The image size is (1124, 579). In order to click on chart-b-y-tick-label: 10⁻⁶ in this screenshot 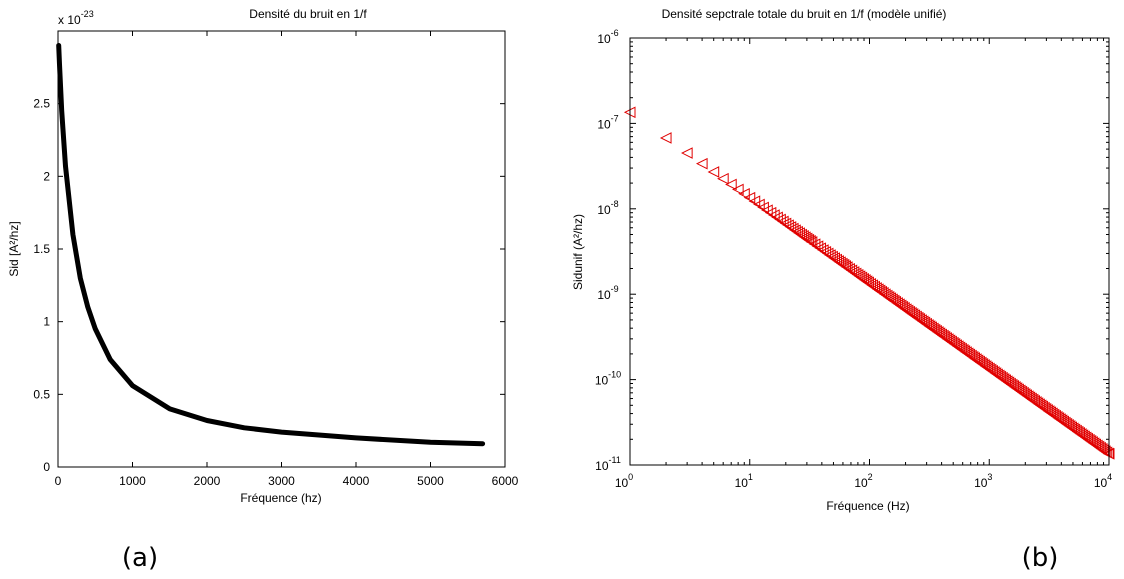, I will do `click(607, 37)`.